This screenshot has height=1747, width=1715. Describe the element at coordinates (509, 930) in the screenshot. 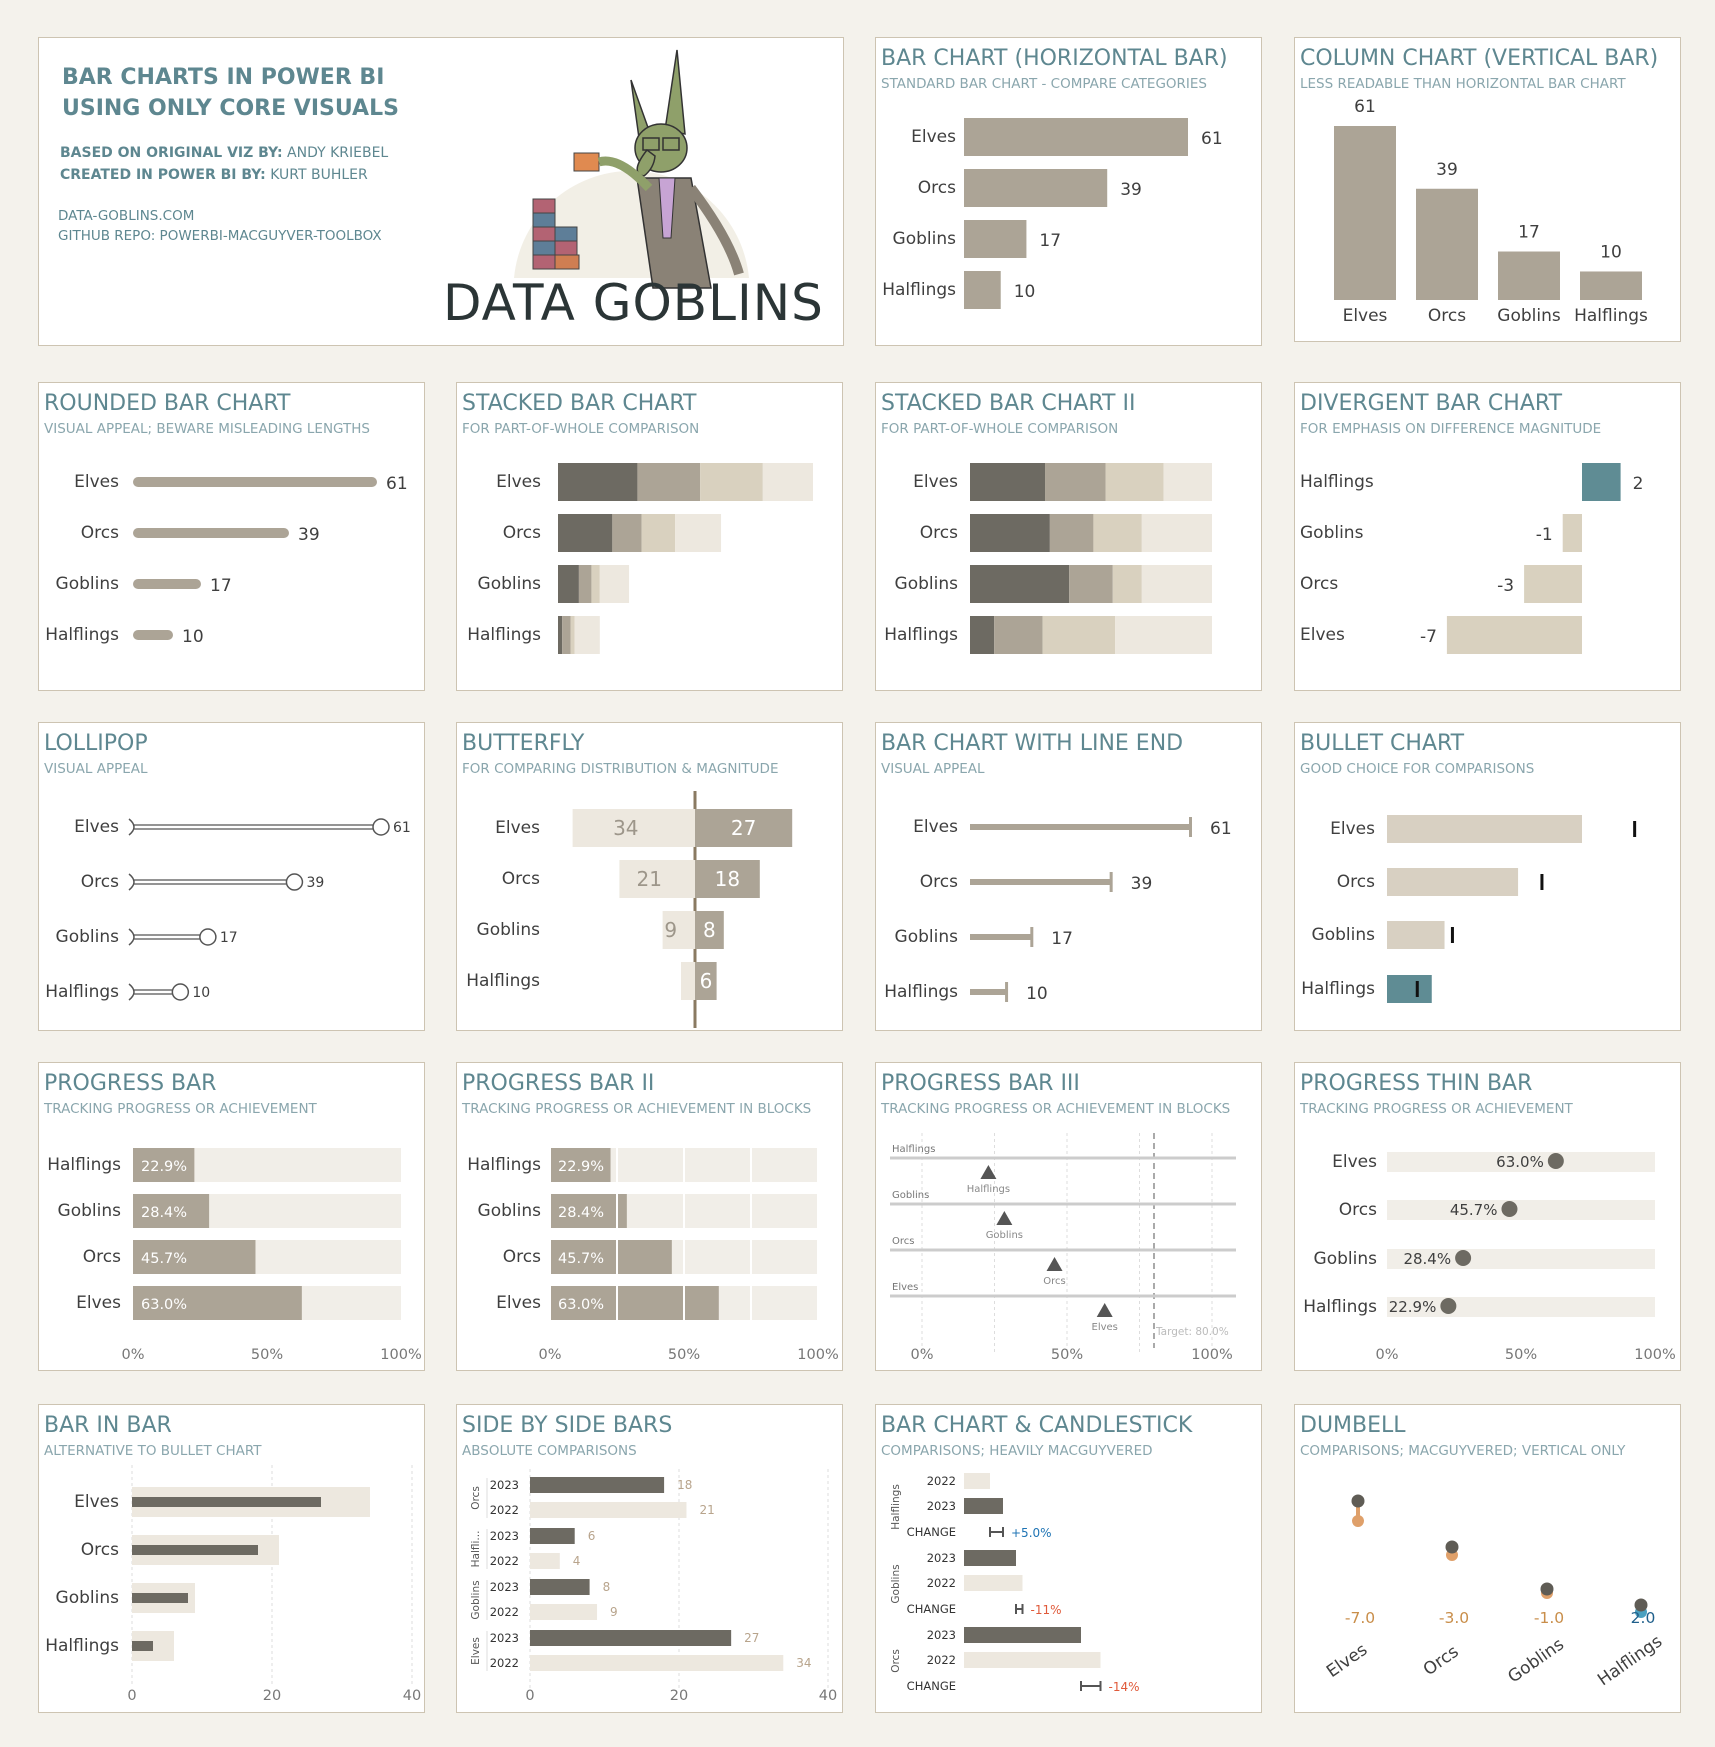

I see `butterfly-category-label: Goblins` at that location.